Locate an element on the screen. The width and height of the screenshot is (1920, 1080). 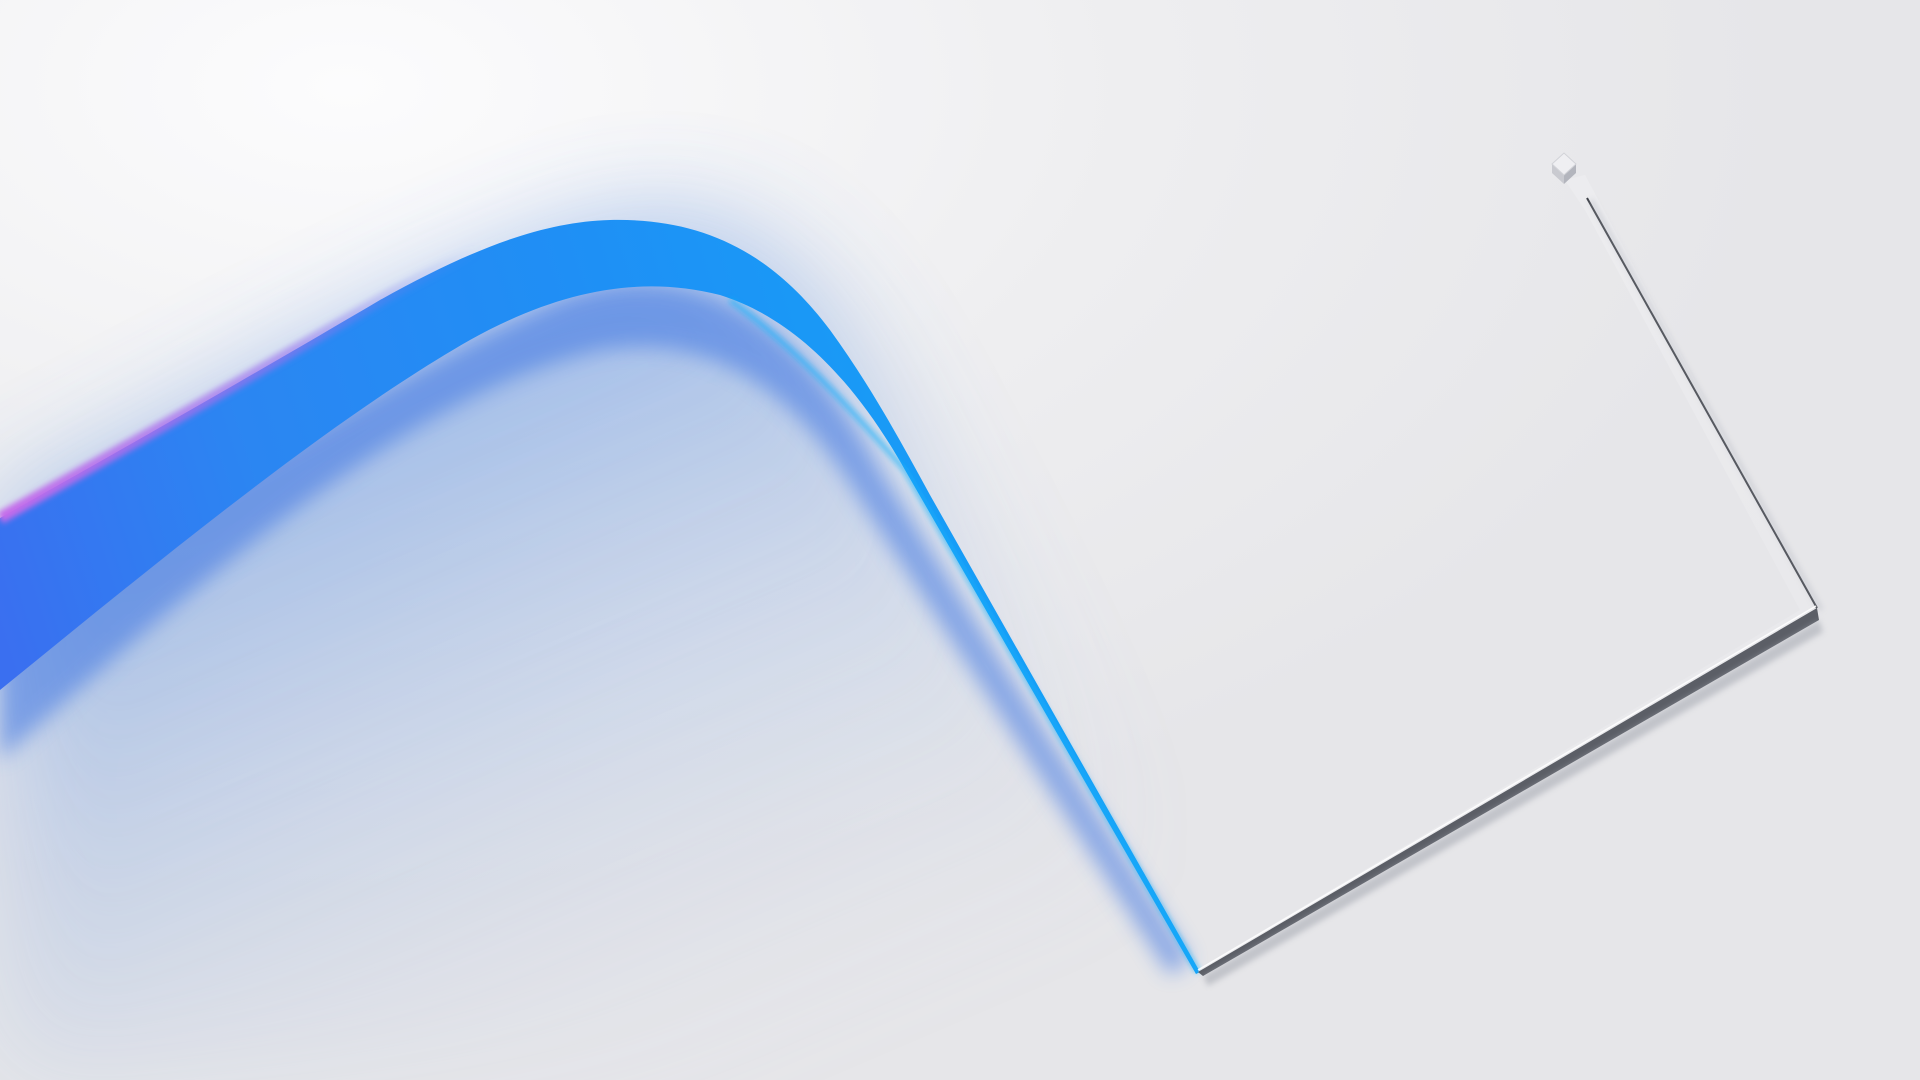
square-edge-right-shadow is located at coordinates (1706, 405).